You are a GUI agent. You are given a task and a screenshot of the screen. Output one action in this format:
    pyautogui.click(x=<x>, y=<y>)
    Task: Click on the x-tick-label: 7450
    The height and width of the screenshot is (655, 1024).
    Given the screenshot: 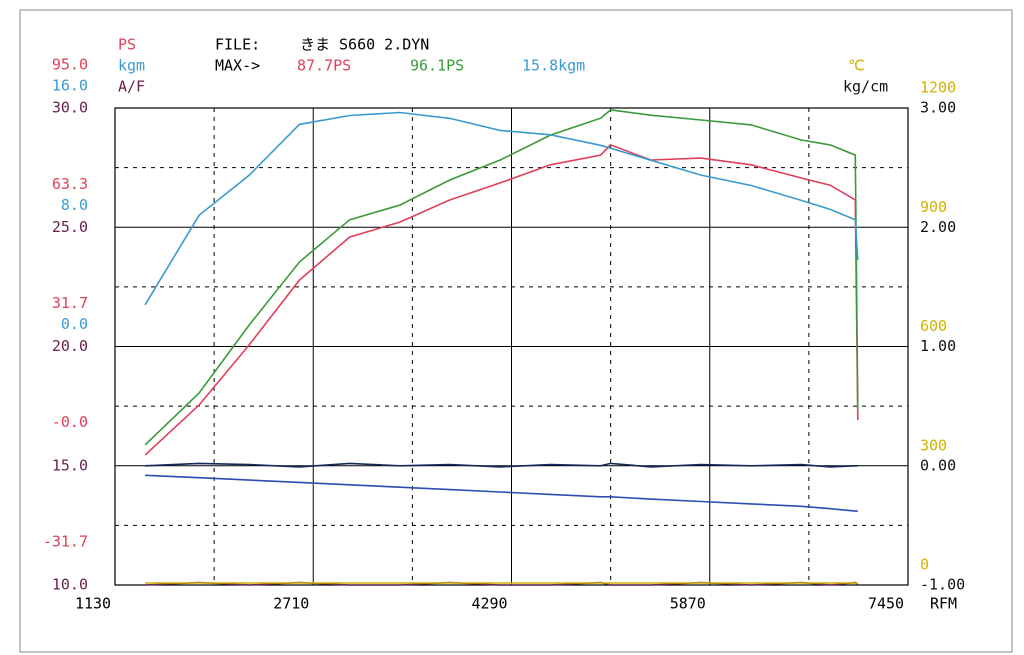 What is the action you would take?
    pyautogui.click(x=886, y=604)
    